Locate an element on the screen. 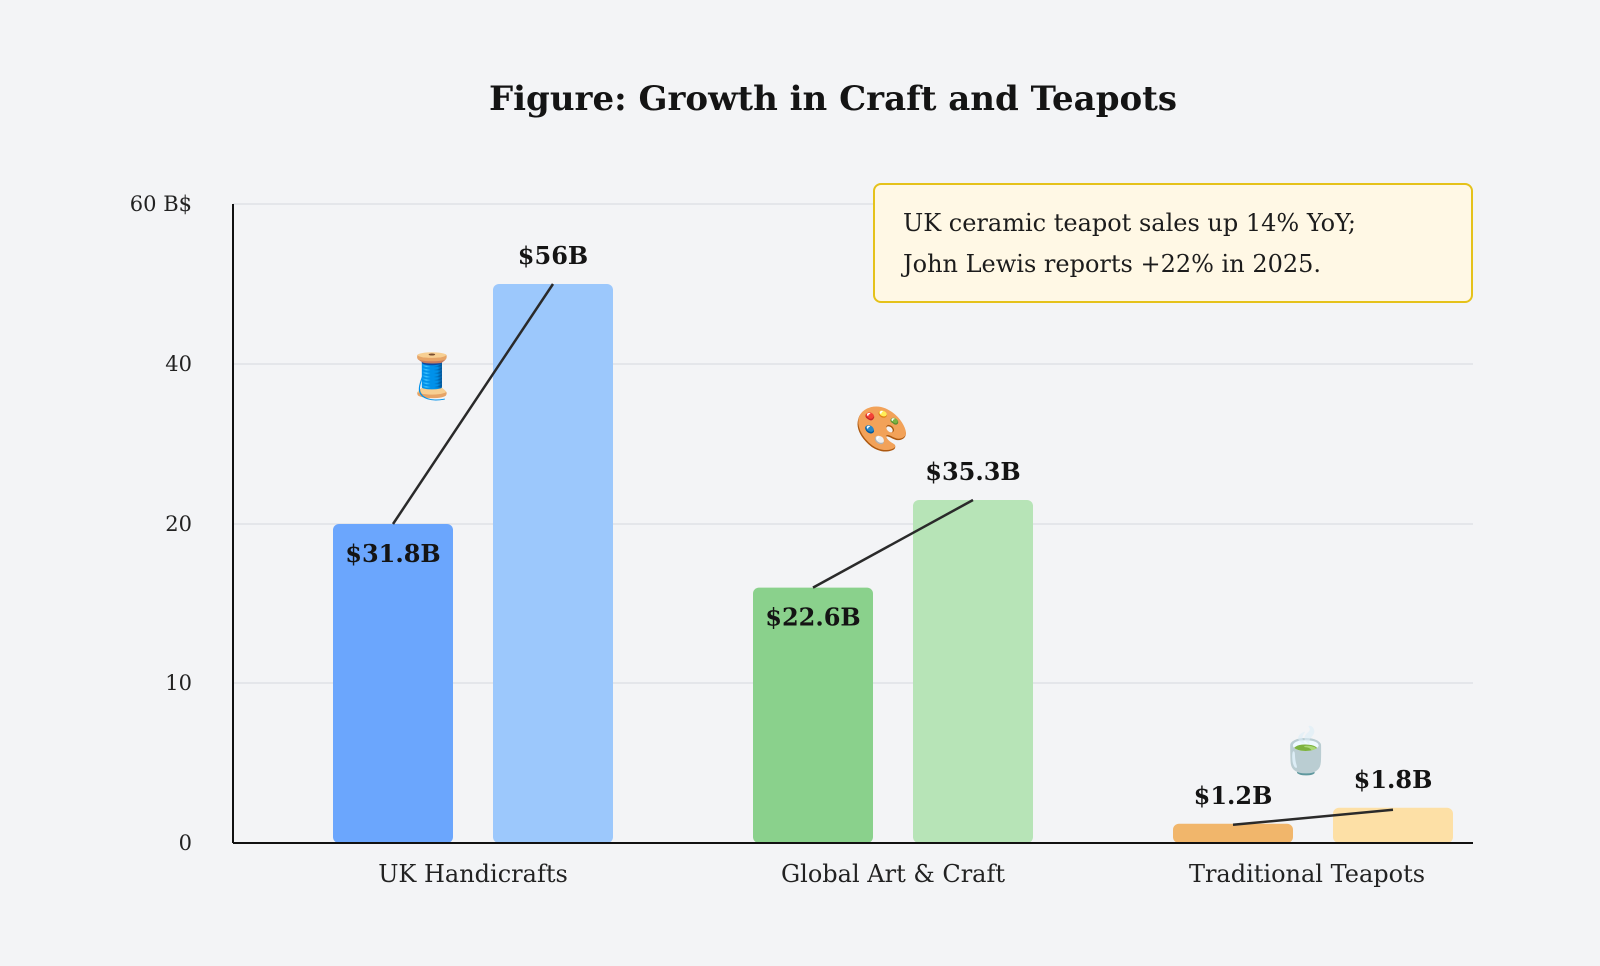  y-tick-label: 20 is located at coordinates (178, 524).